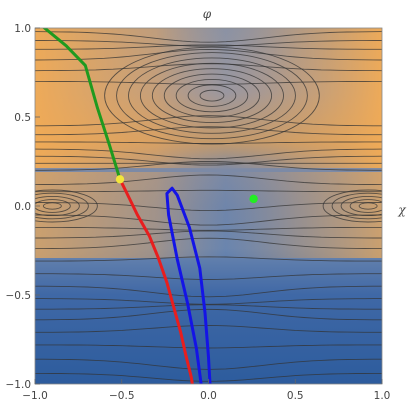 The height and width of the screenshot is (413, 415). Describe the element at coordinates (120, 179) in the screenshot. I see `yellow-point` at that location.